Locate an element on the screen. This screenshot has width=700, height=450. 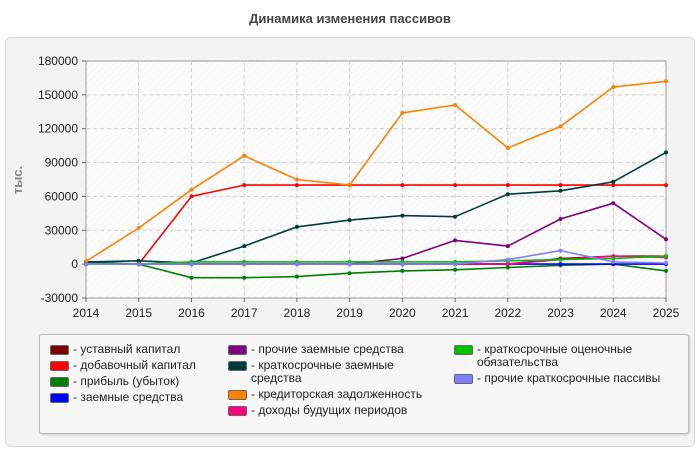
legend-label: - прочие заемные средства is located at coordinates (327, 349).